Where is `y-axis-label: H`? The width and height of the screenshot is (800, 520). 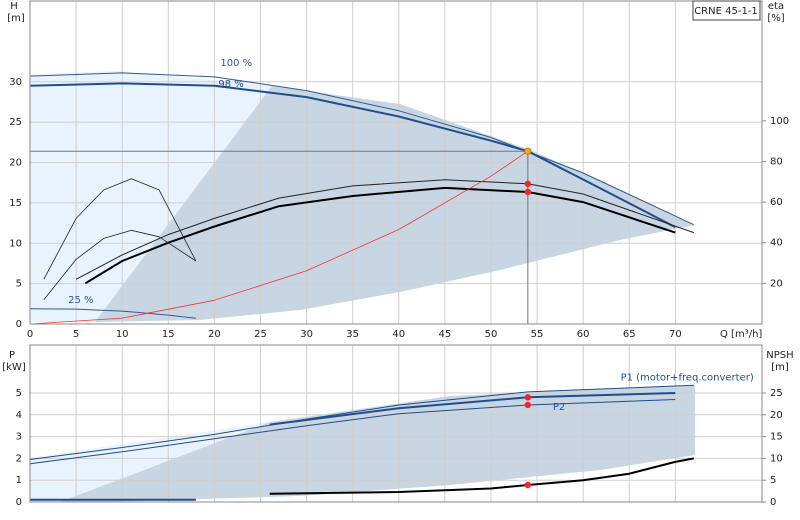 y-axis-label: H is located at coordinates (14, 6).